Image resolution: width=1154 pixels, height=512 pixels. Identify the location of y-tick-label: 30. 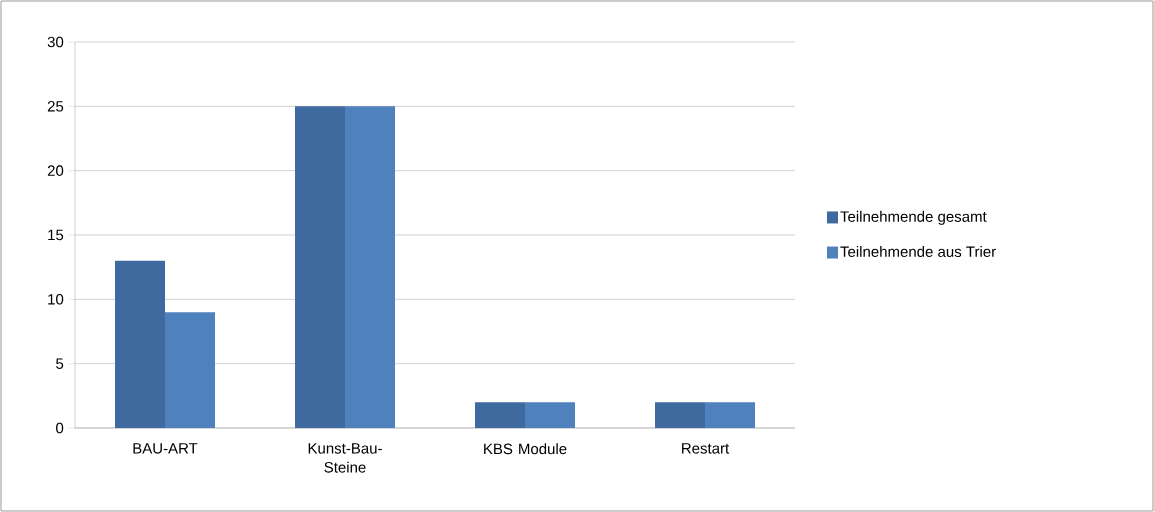
(55, 42).